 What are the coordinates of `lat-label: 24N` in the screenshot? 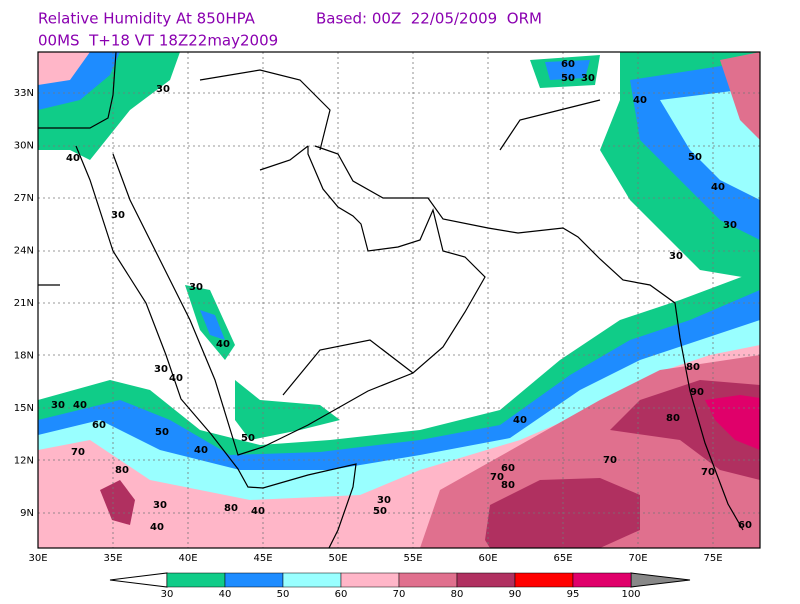 It's located at (24, 251).